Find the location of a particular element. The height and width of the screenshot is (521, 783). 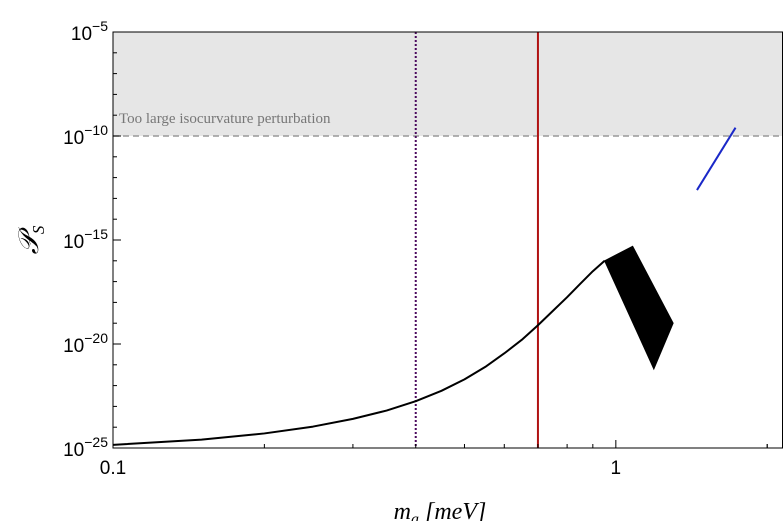

y-tick-label: 10−5 is located at coordinates (89, 31).